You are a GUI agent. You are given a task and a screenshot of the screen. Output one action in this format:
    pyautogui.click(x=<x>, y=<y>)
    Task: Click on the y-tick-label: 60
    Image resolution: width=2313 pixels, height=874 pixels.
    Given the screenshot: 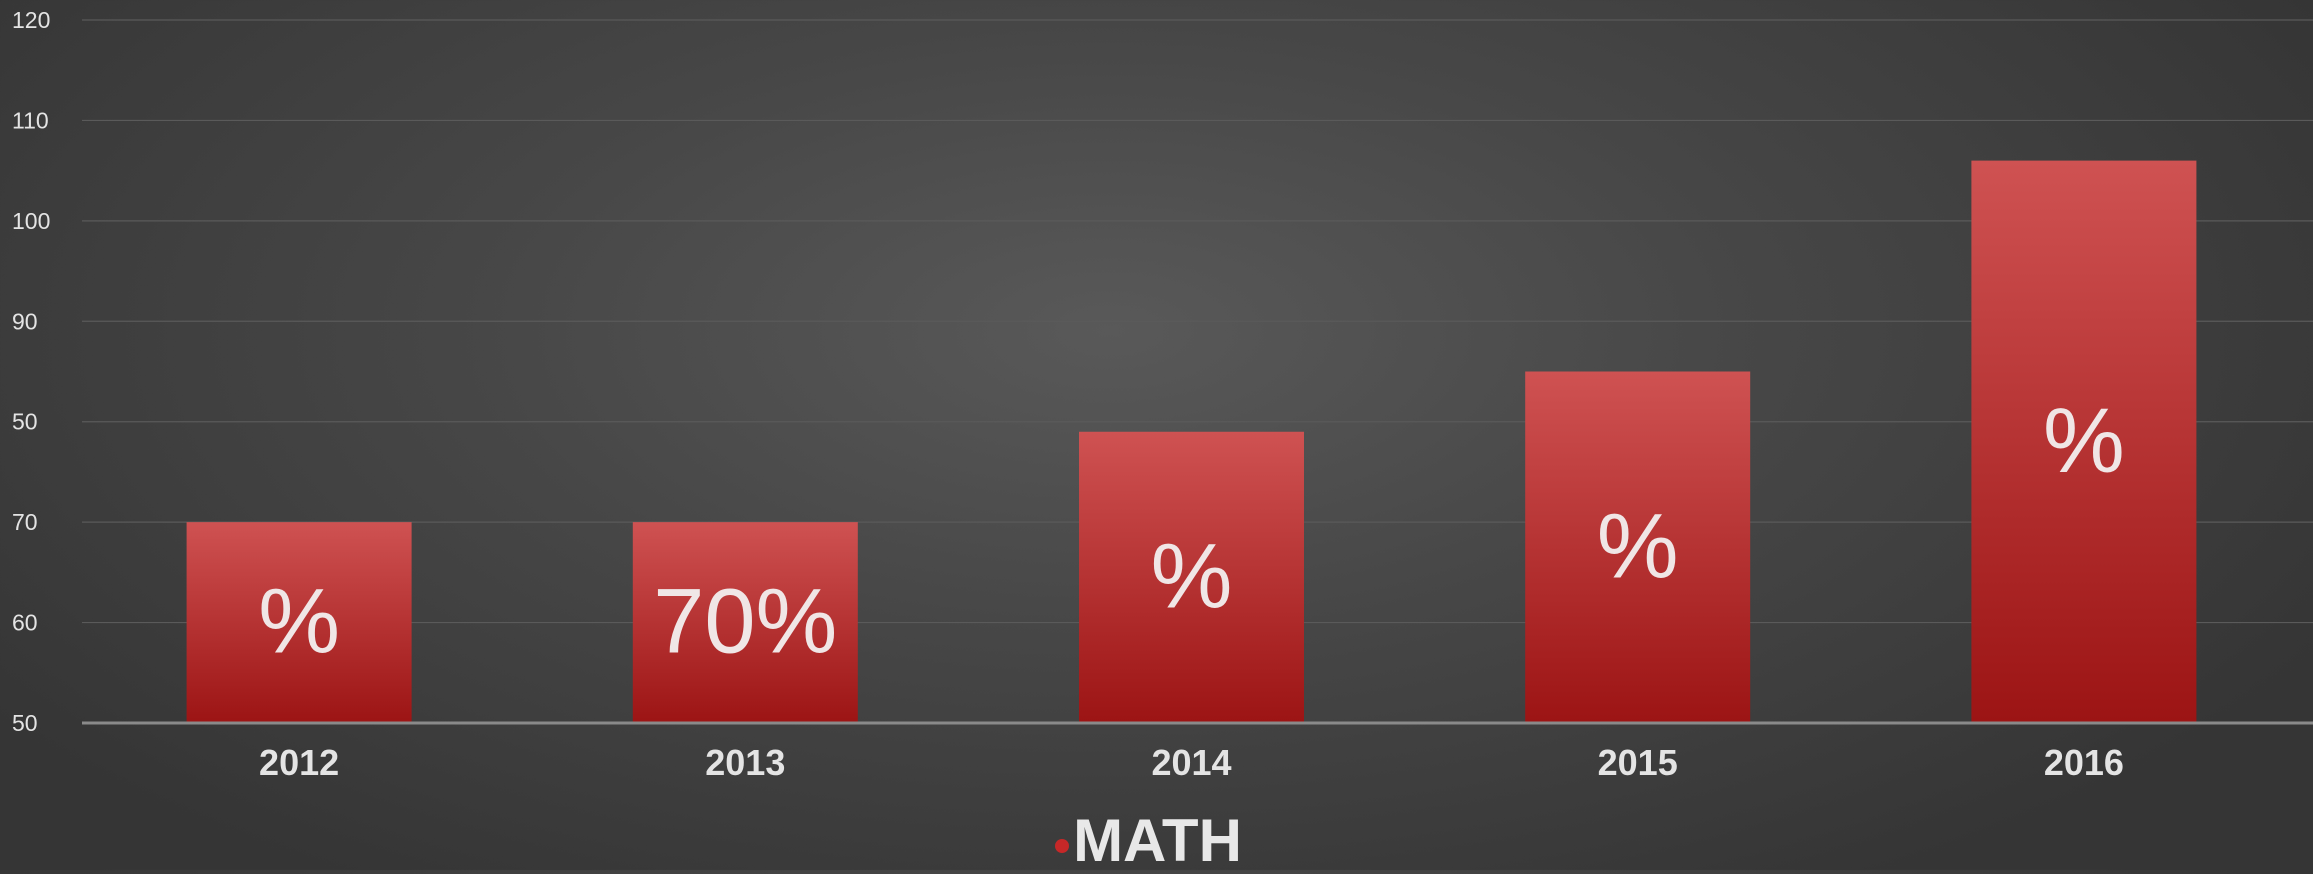 What is the action you would take?
    pyautogui.click(x=25, y=623)
    